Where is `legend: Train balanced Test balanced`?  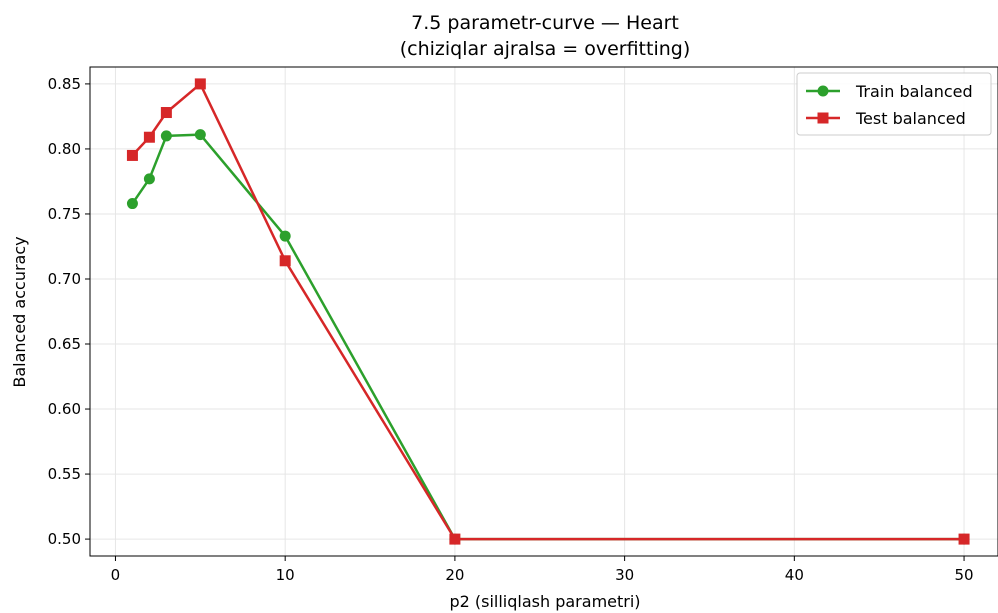
legend: Train balanced Test balanced is located at coordinates (894, 104).